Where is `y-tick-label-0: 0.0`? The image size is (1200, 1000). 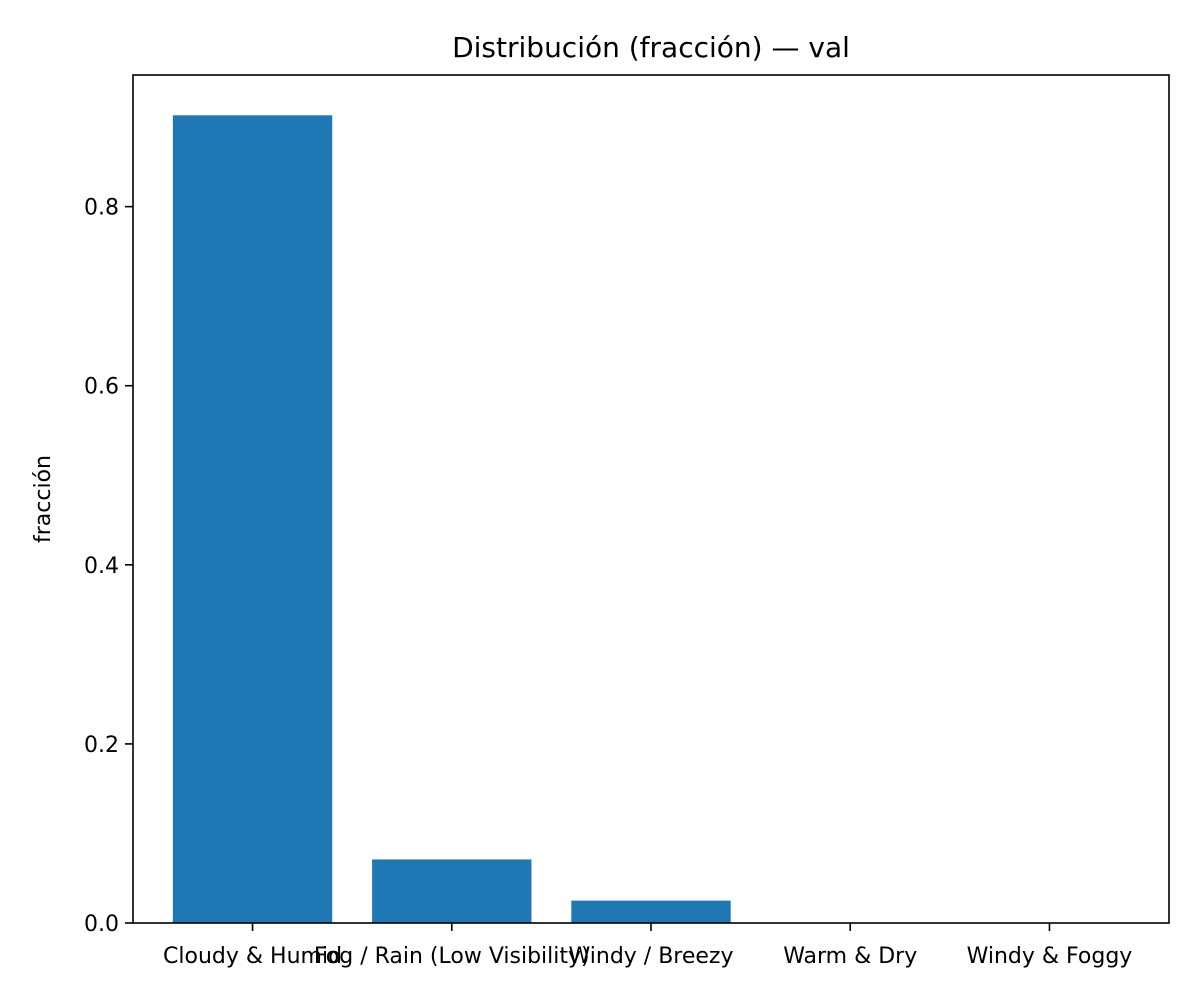 y-tick-label-0: 0.0 is located at coordinates (101, 924).